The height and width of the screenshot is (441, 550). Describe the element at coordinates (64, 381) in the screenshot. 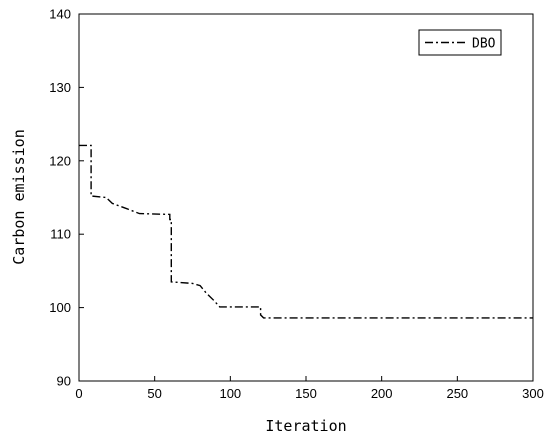

I see `y-tick-label: 90` at that location.